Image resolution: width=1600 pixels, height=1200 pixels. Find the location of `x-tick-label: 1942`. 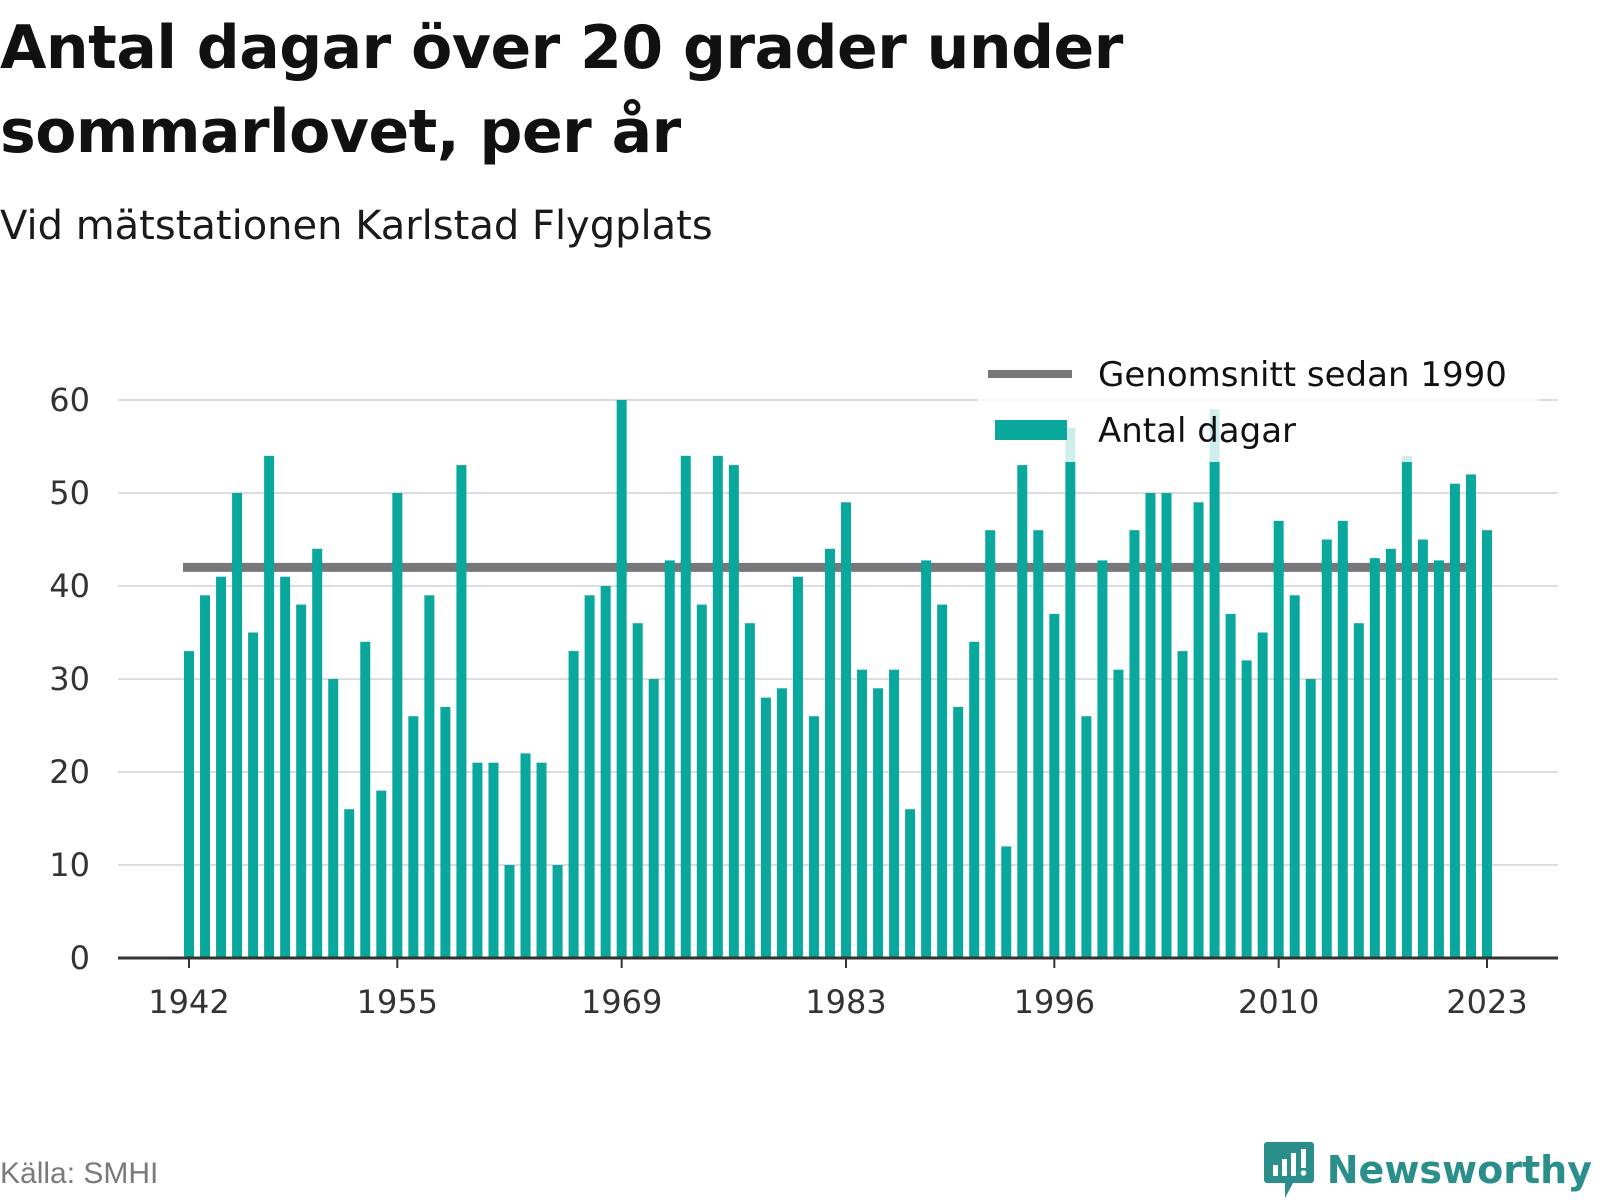

x-tick-label: 1942 is located at coordinates (188, 1002).